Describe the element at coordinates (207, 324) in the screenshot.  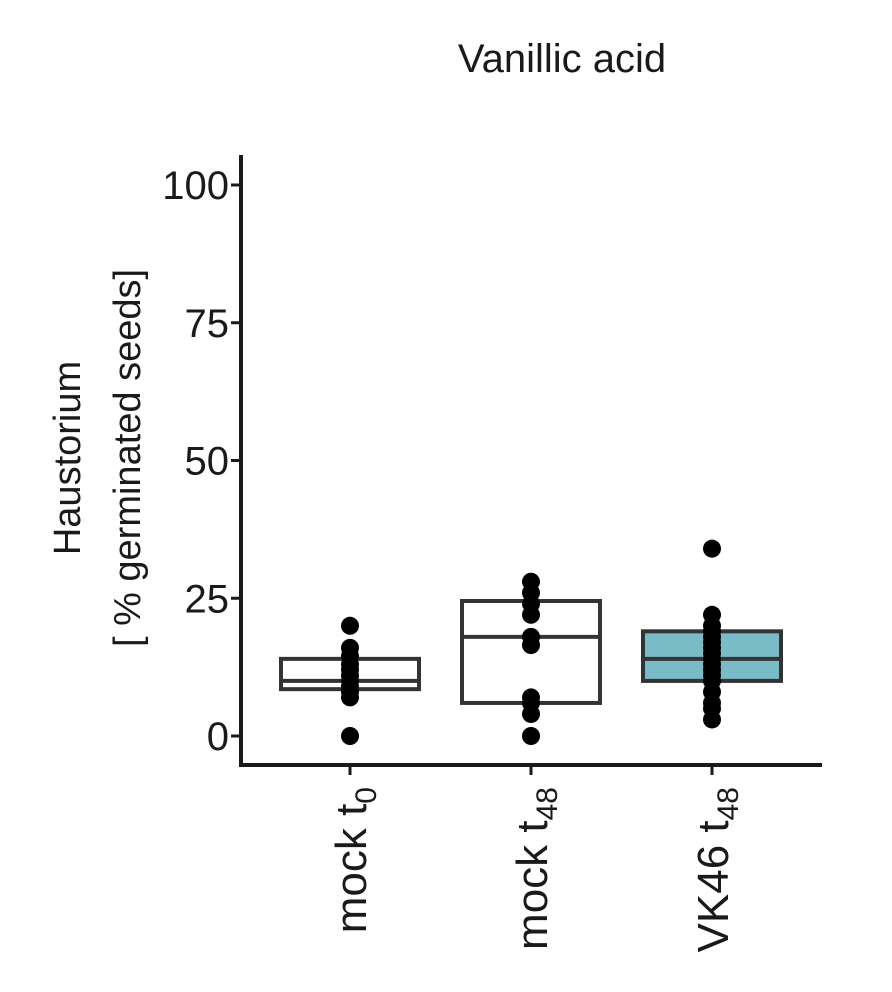
I see `y-tick-label: 75` at that location.